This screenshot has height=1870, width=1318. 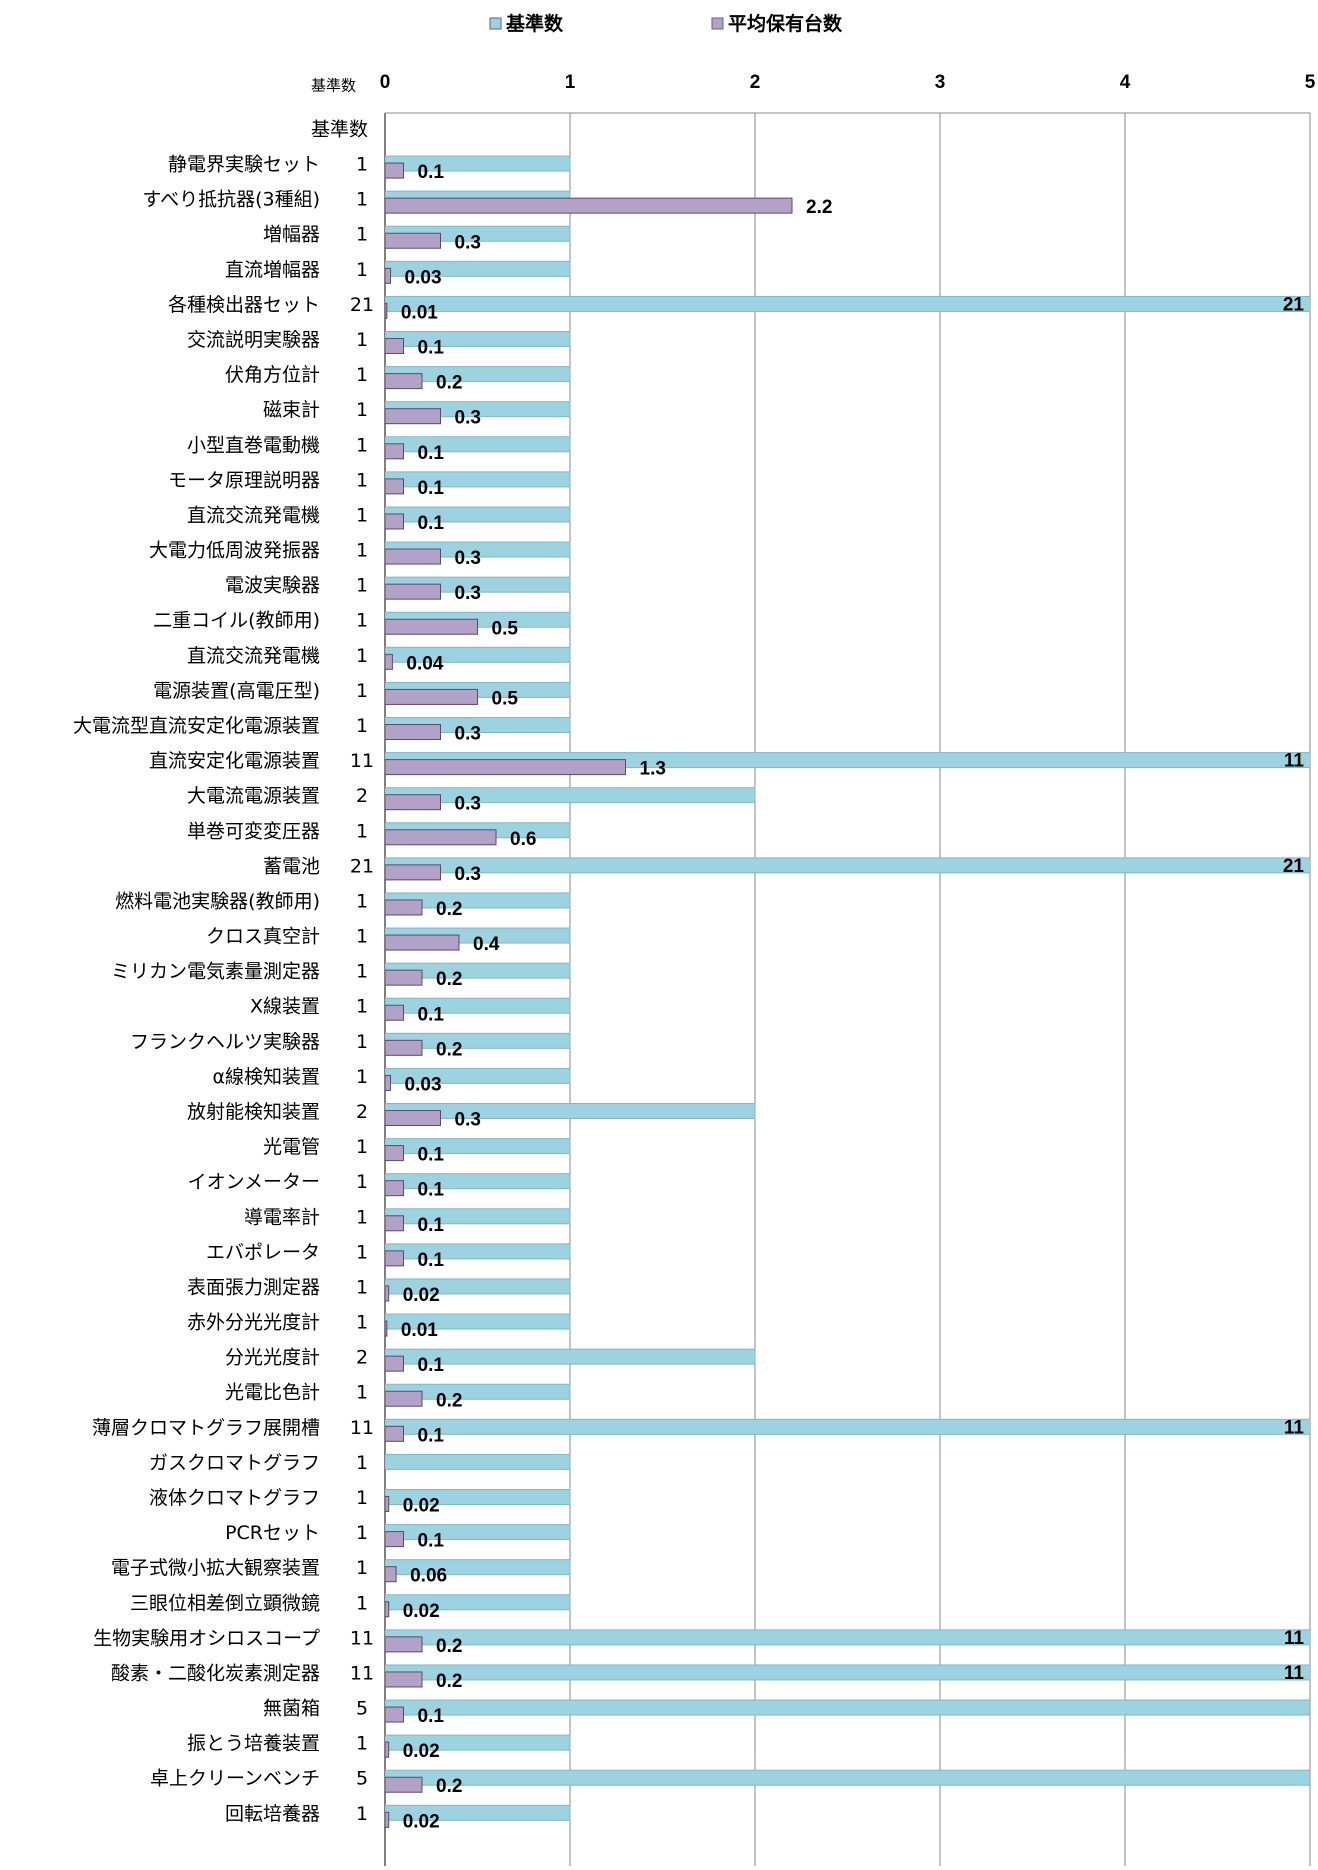 I want to click on category-label: クロス真空計, so click(x=263, y=937).